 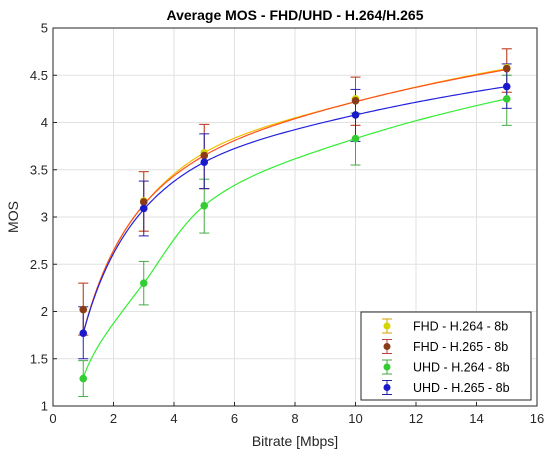 What do you see at coordinates (295, 15) in the screenshot?
I see `chart-title: Average MOS - FHD/UHD - H.264/H.265` at bounding box center [295, 15].